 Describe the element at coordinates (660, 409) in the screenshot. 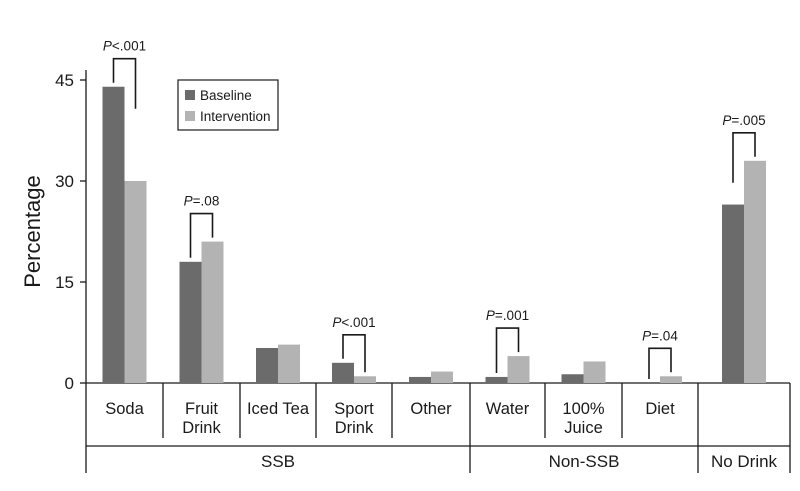

I see `category-label: Diet` at that location.